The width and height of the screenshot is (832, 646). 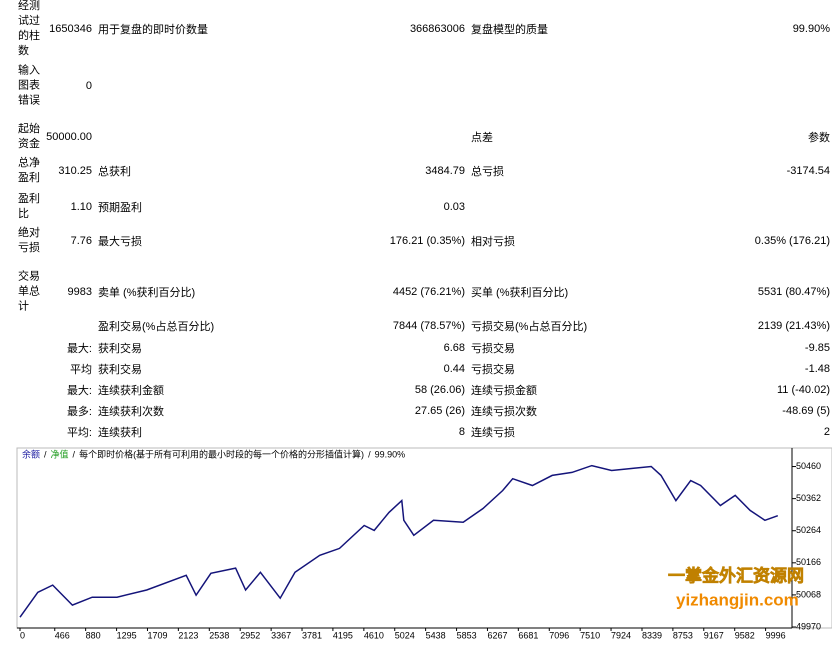 I want to click on field-value: 最多:, so click(x=79, y=412).